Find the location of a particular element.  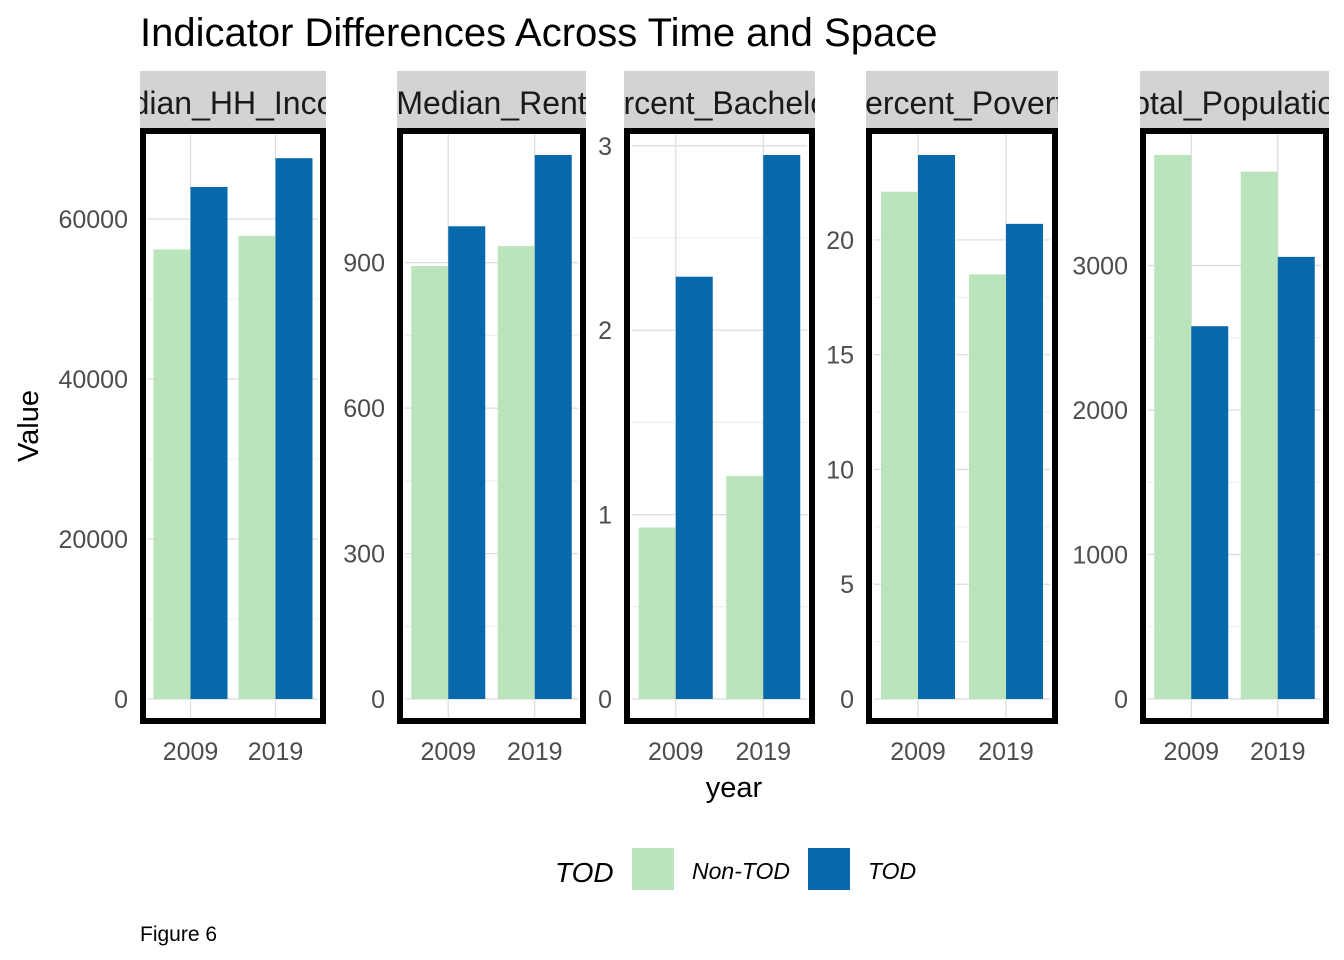

legend-label-tod: TOD is located at coordinates (892, 871).